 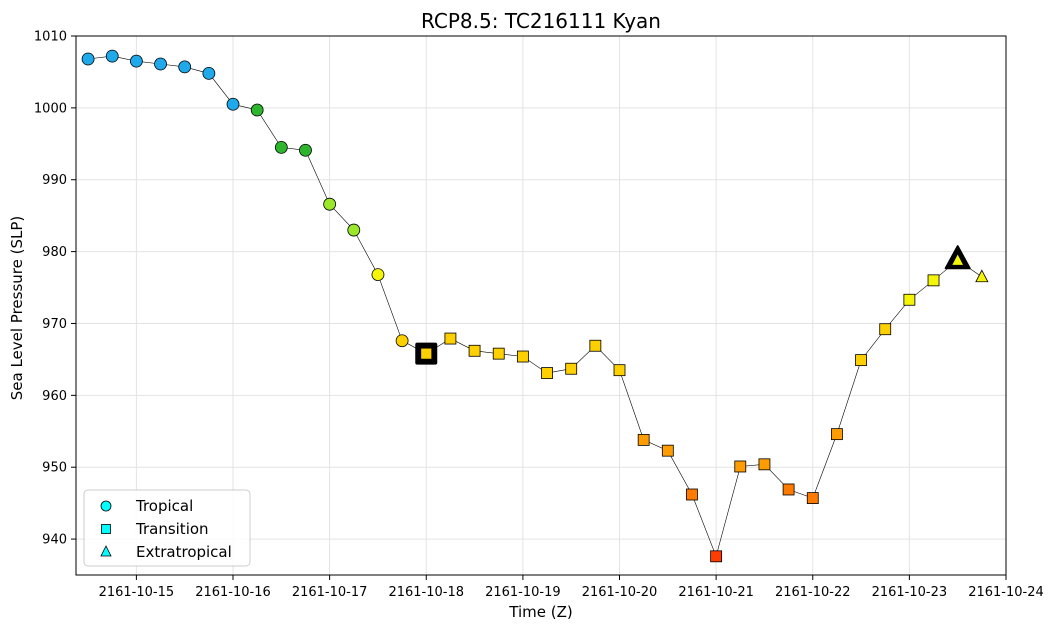 I want to click on x-tick-label: 2161-10-23, so click(x=910, y=592).